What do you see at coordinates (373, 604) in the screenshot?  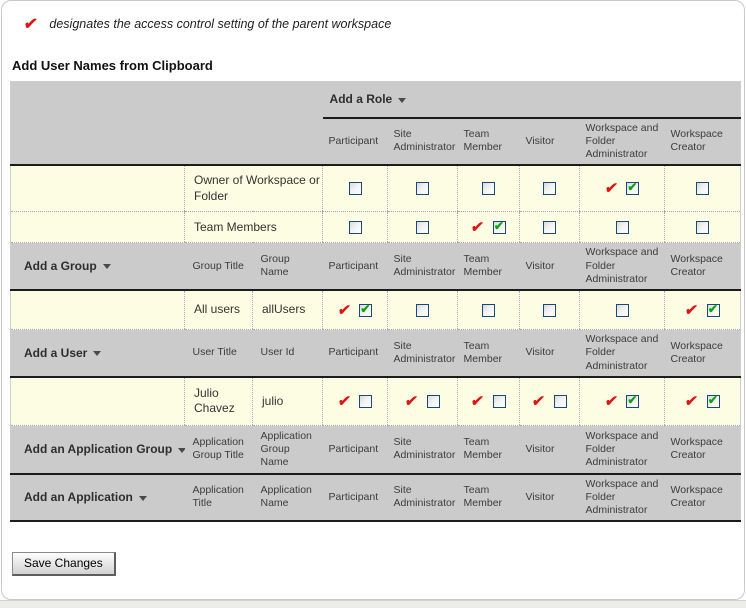 I see `page-background-strip` at bounding box center [373, 604].